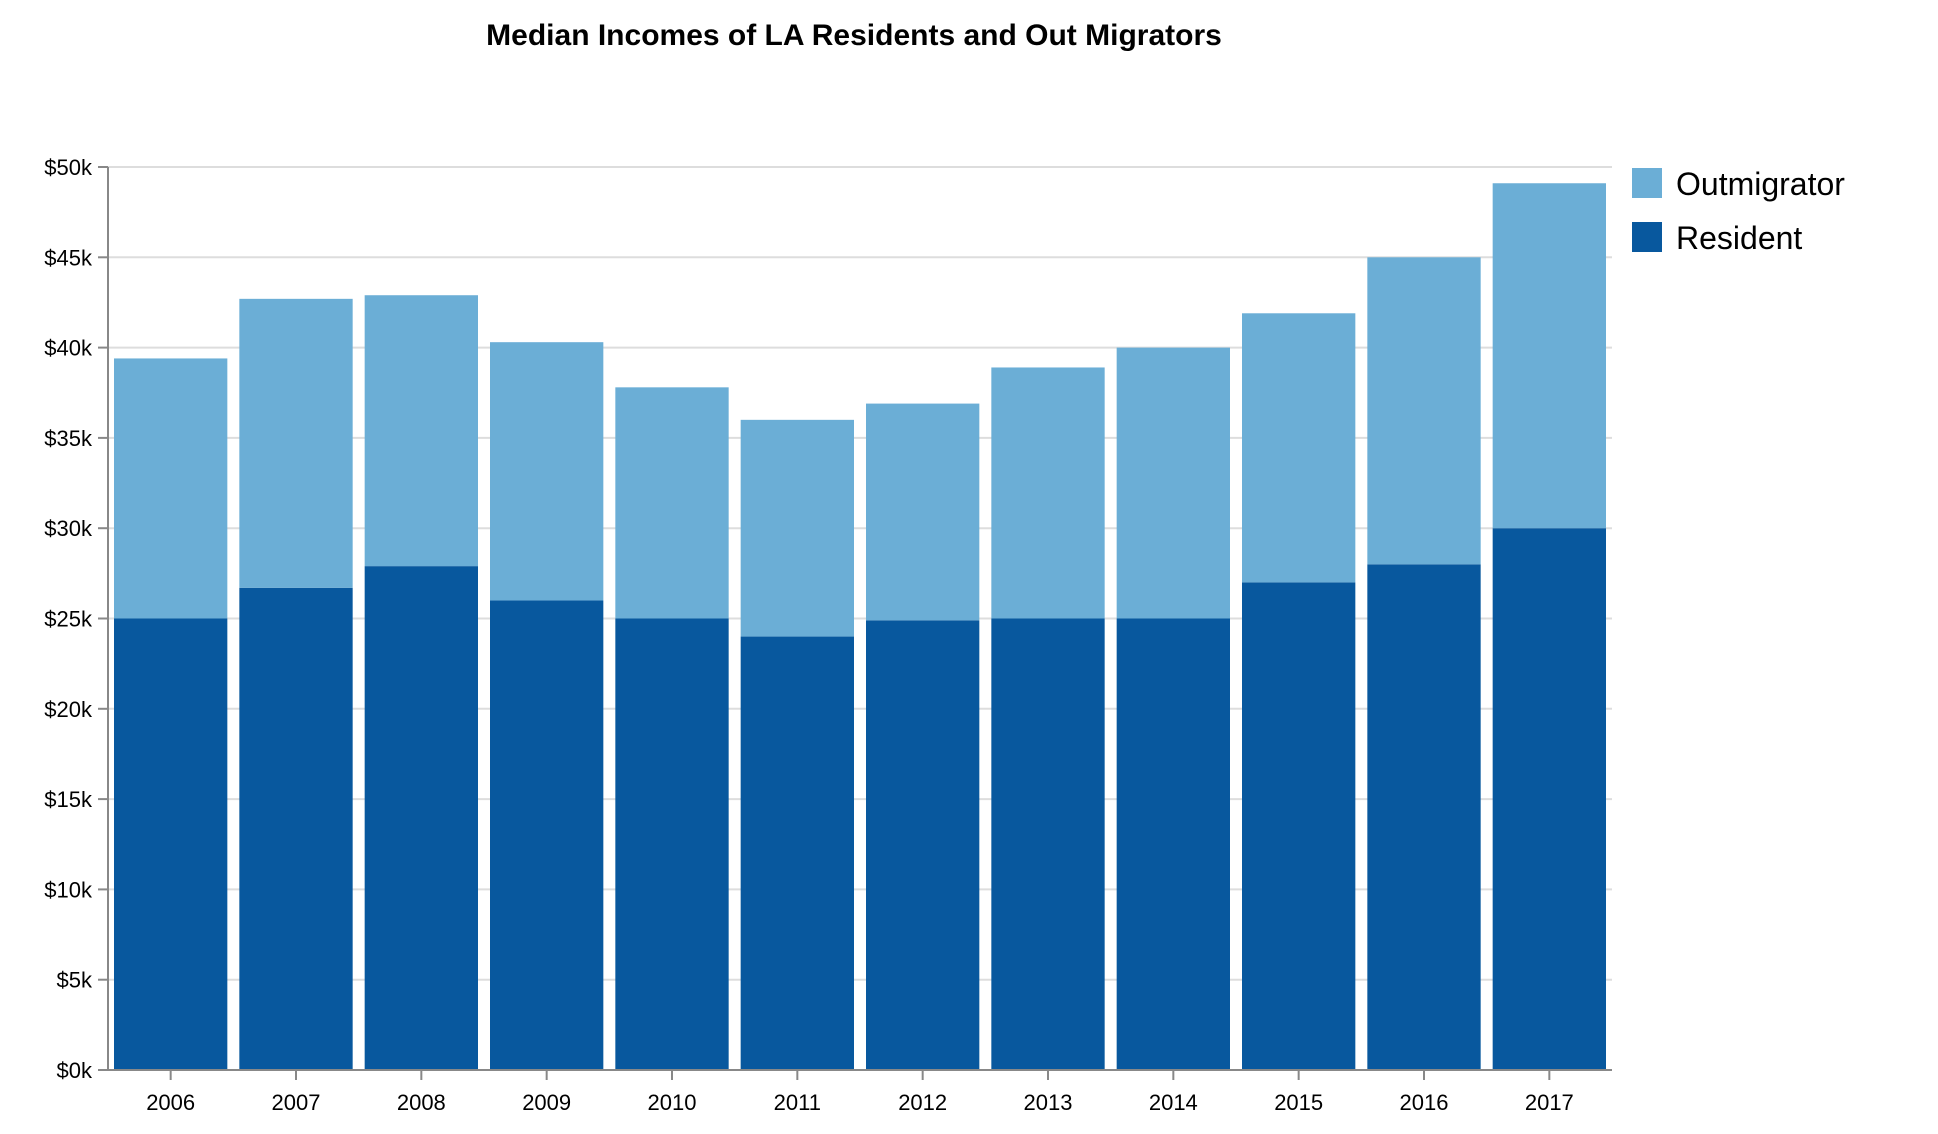 The height and width of the screenshot is (1134, 1938). What do you see at coordinates (797, 1102) in the screenshot?
I see `x-tick-label: 2011` at bounding box center [797, 1102].